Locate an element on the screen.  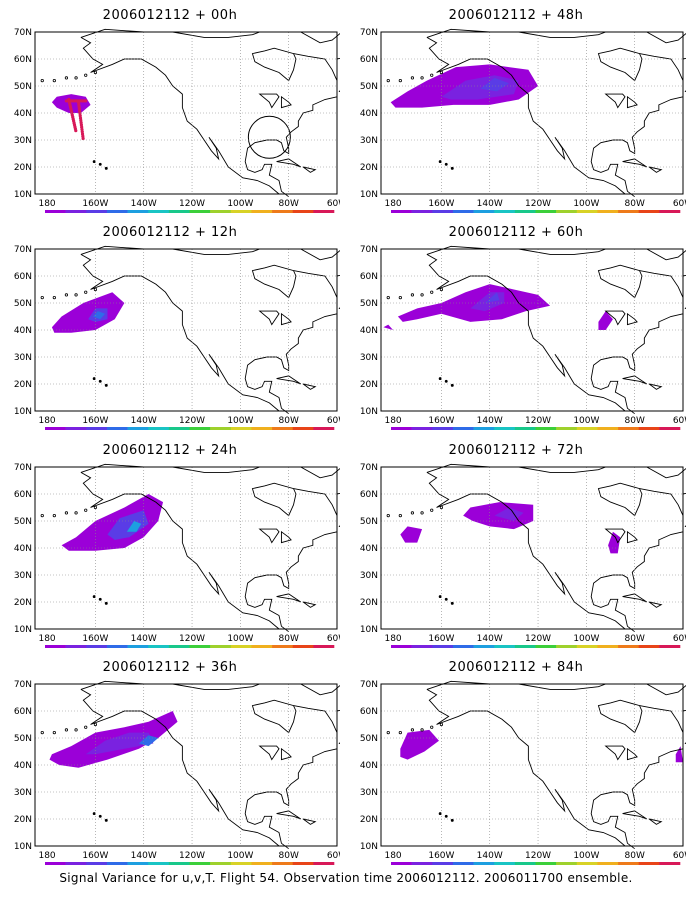
lat-tick-label: 60N is located at coordinates (23, 60).